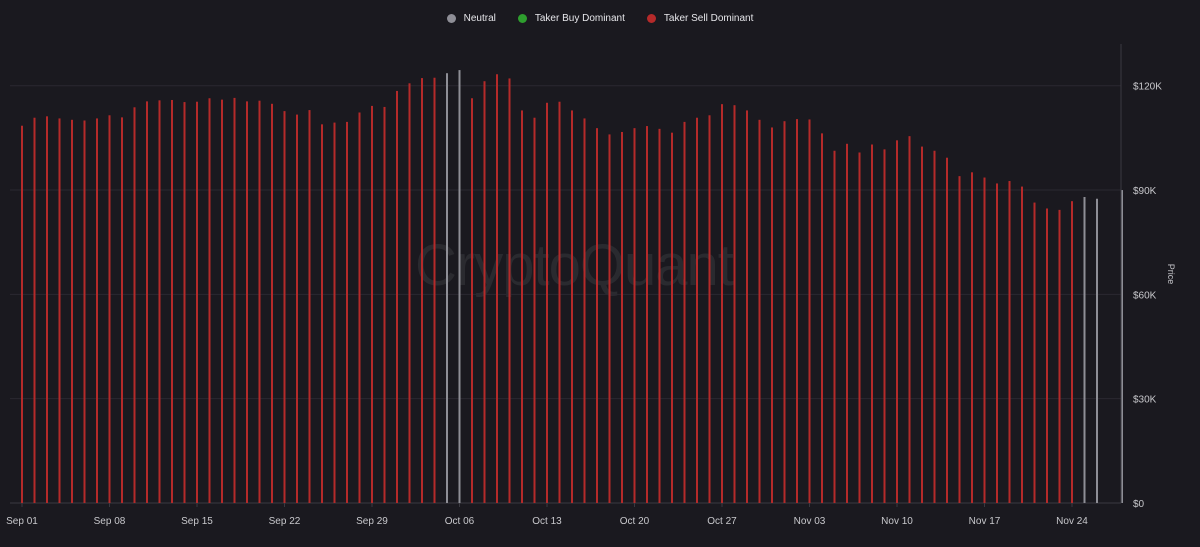  Describe the element at coordinates (699, 18) in the screenshot. I see `legend-item-taker-sell-dominant: Taker Sell Dominant` at that location.